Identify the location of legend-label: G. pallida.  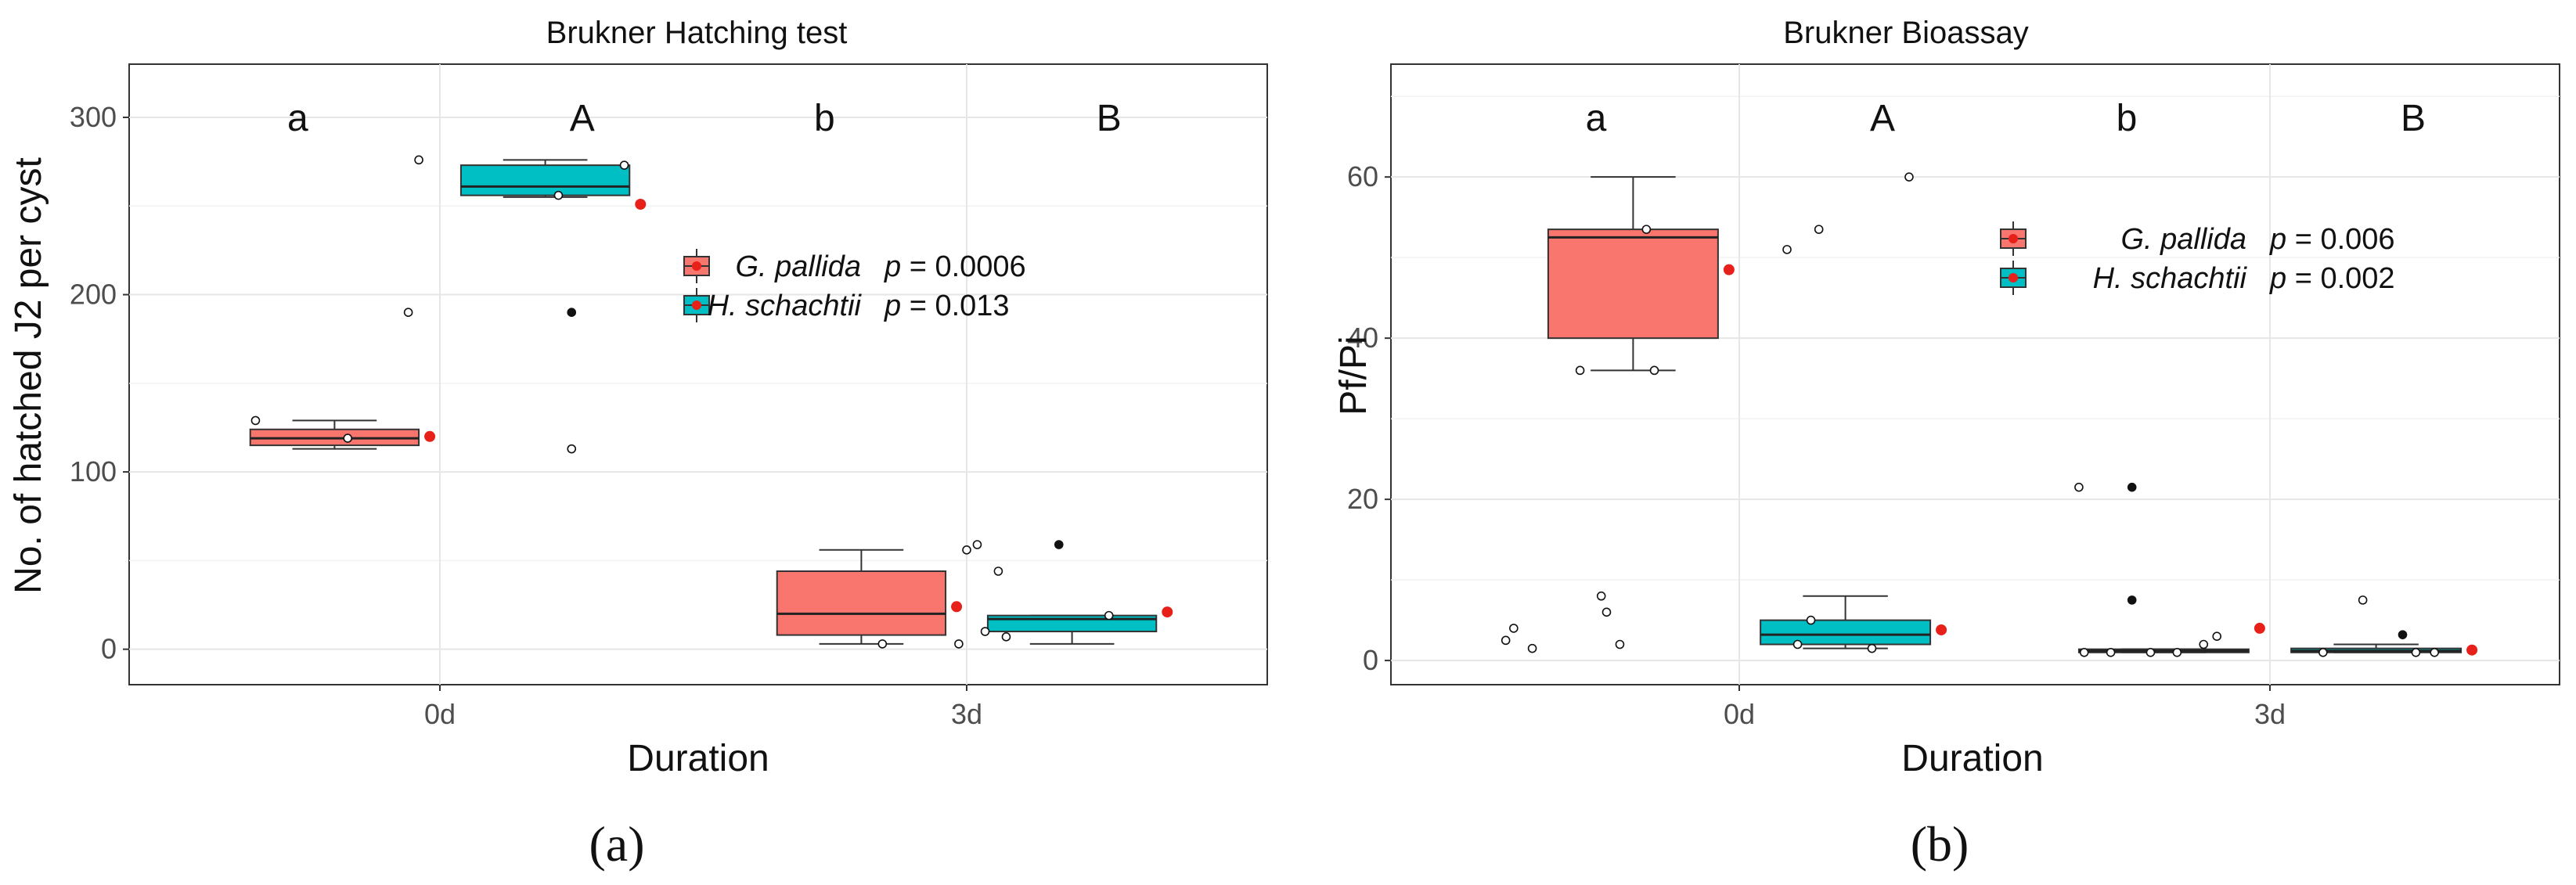
(2183, 239).